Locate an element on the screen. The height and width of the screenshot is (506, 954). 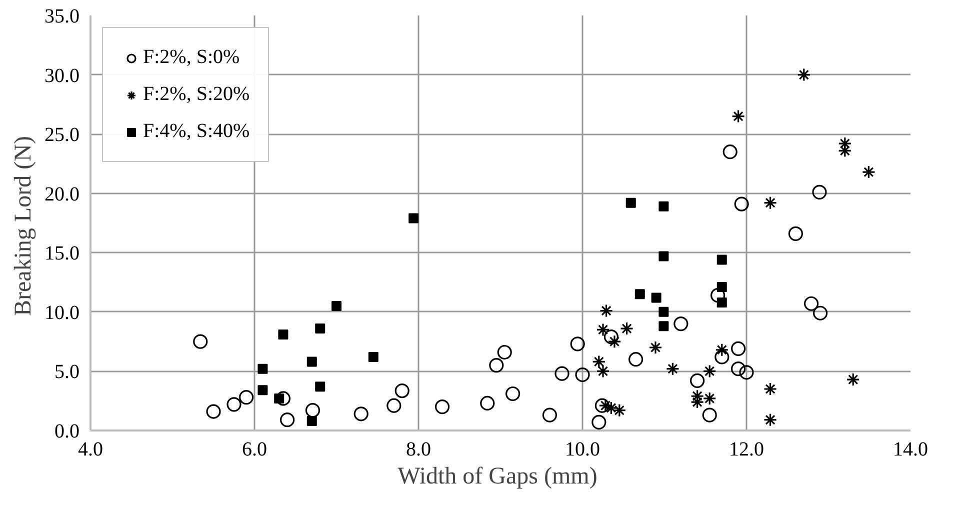
y-tick-label: 10.0 is located at coordinates (62, 313).